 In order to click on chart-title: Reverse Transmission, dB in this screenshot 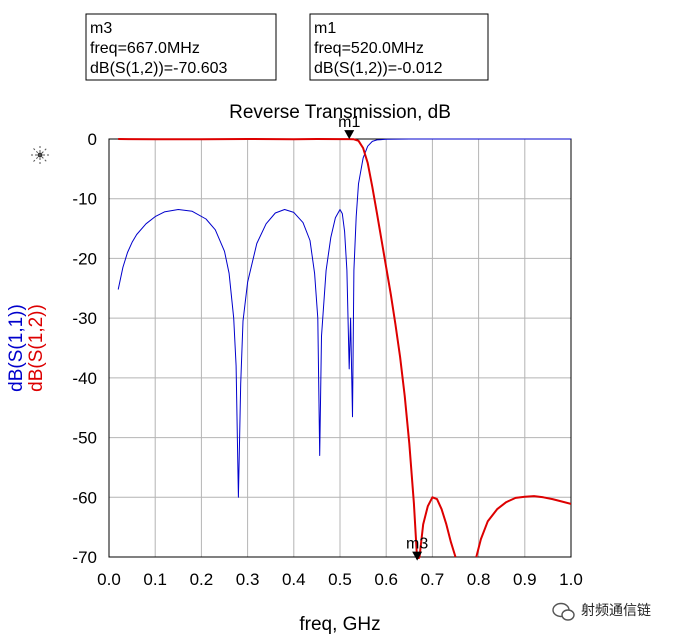, I will do `click(340, 112)`.